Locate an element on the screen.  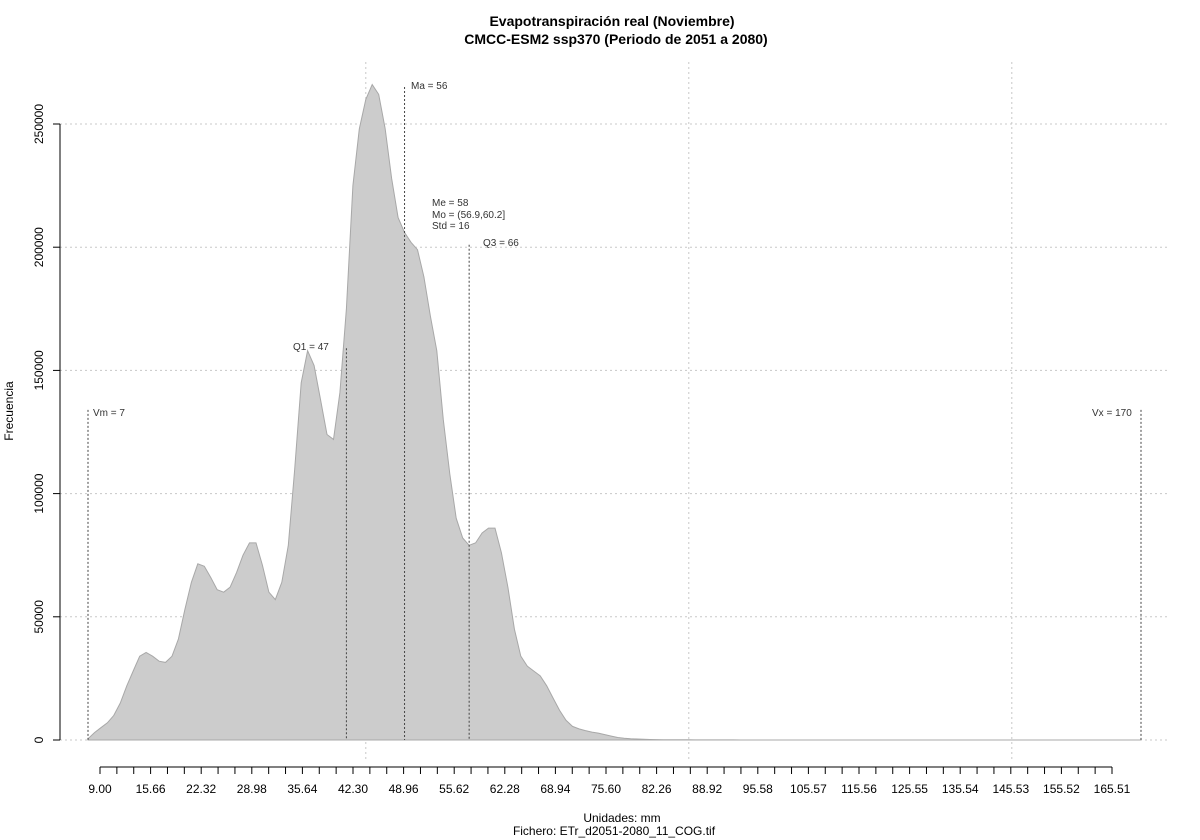
x-tick-label: 55.62 is located at coordinates (454, 789).